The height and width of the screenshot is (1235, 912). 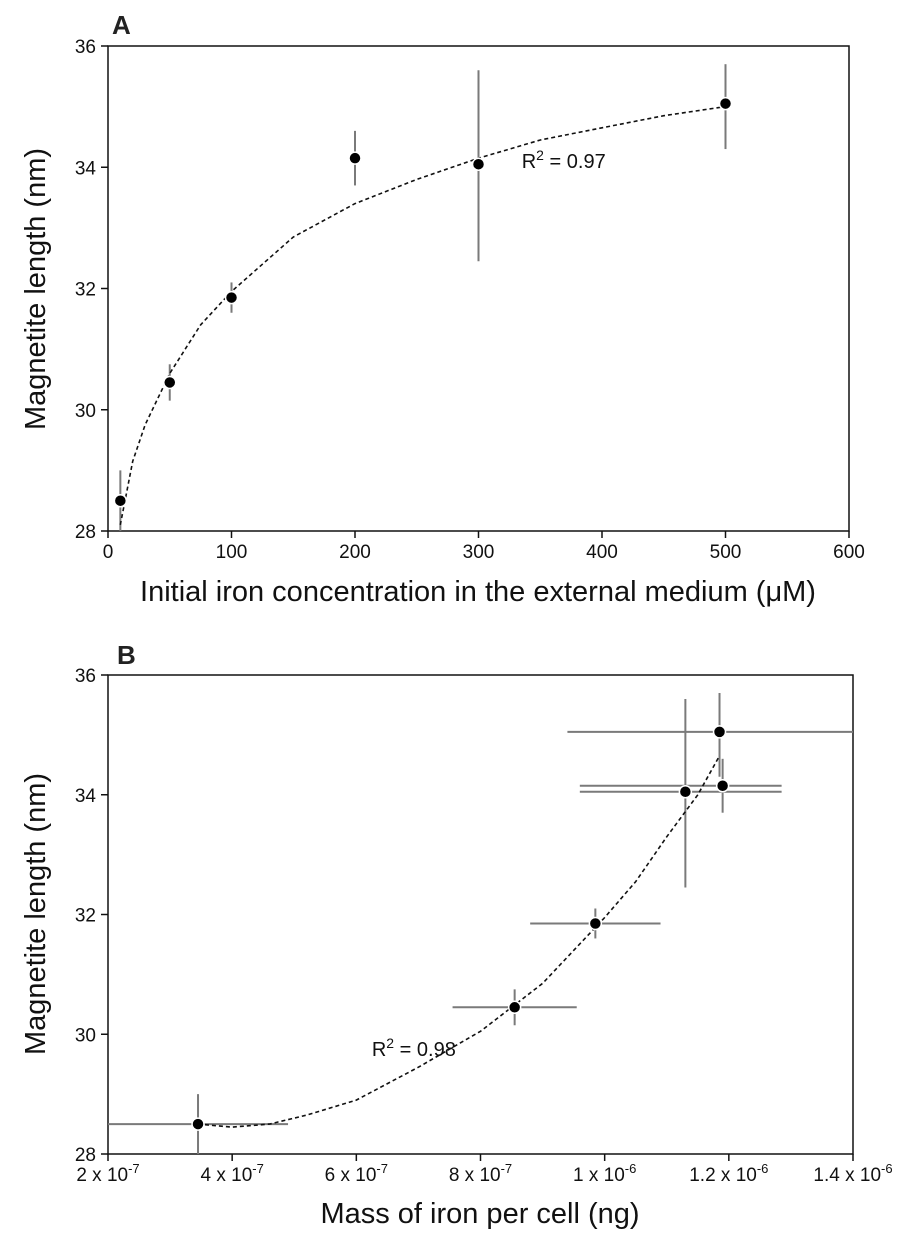 I want to click on x-tick-label-base: 4 x 10, so click(x=227, y=1175).